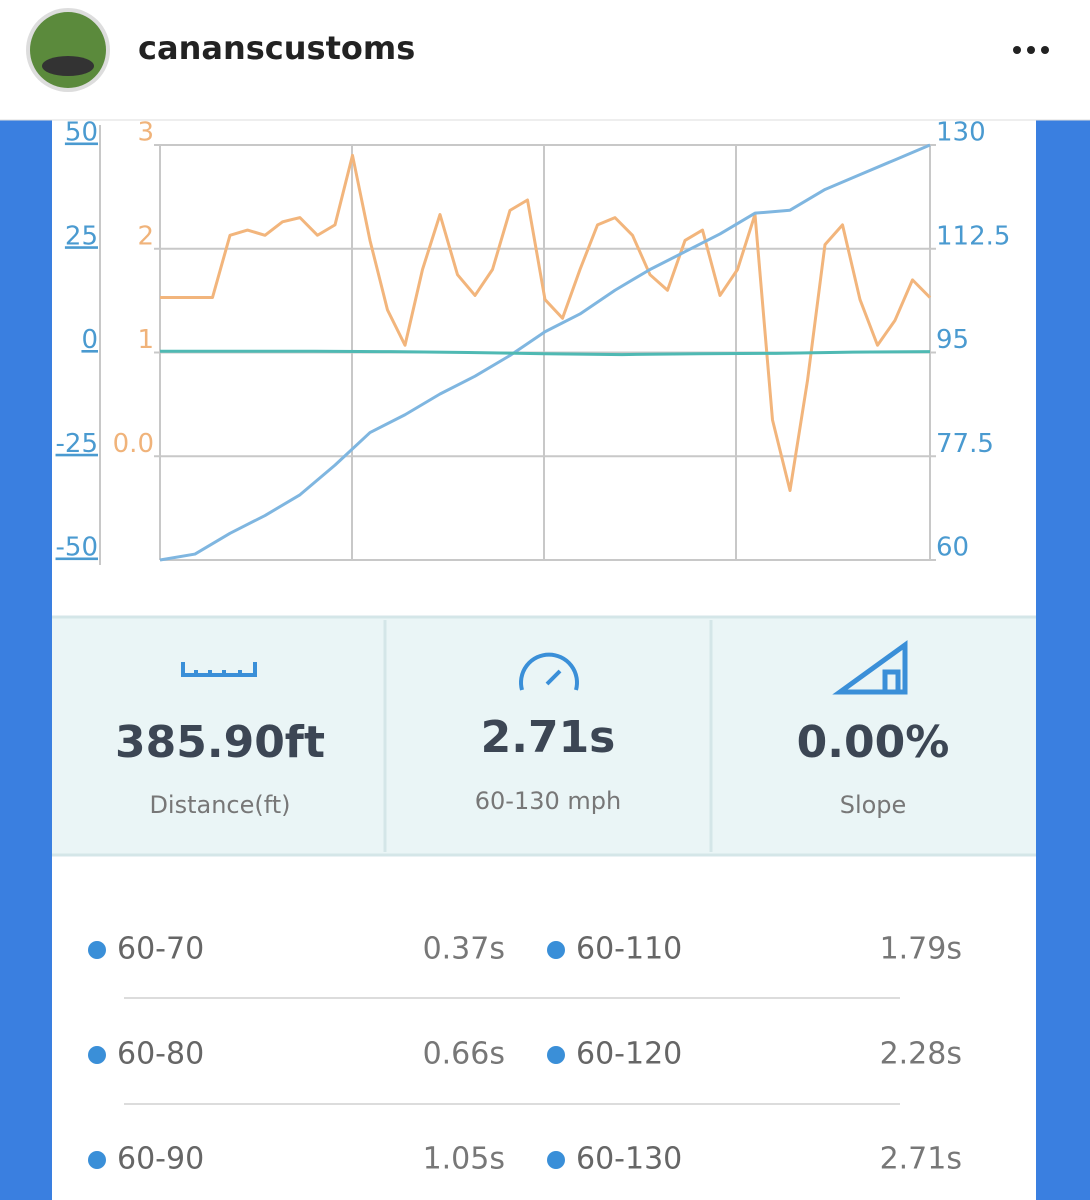  I want to click on split-dividers, so click(512, 1051).